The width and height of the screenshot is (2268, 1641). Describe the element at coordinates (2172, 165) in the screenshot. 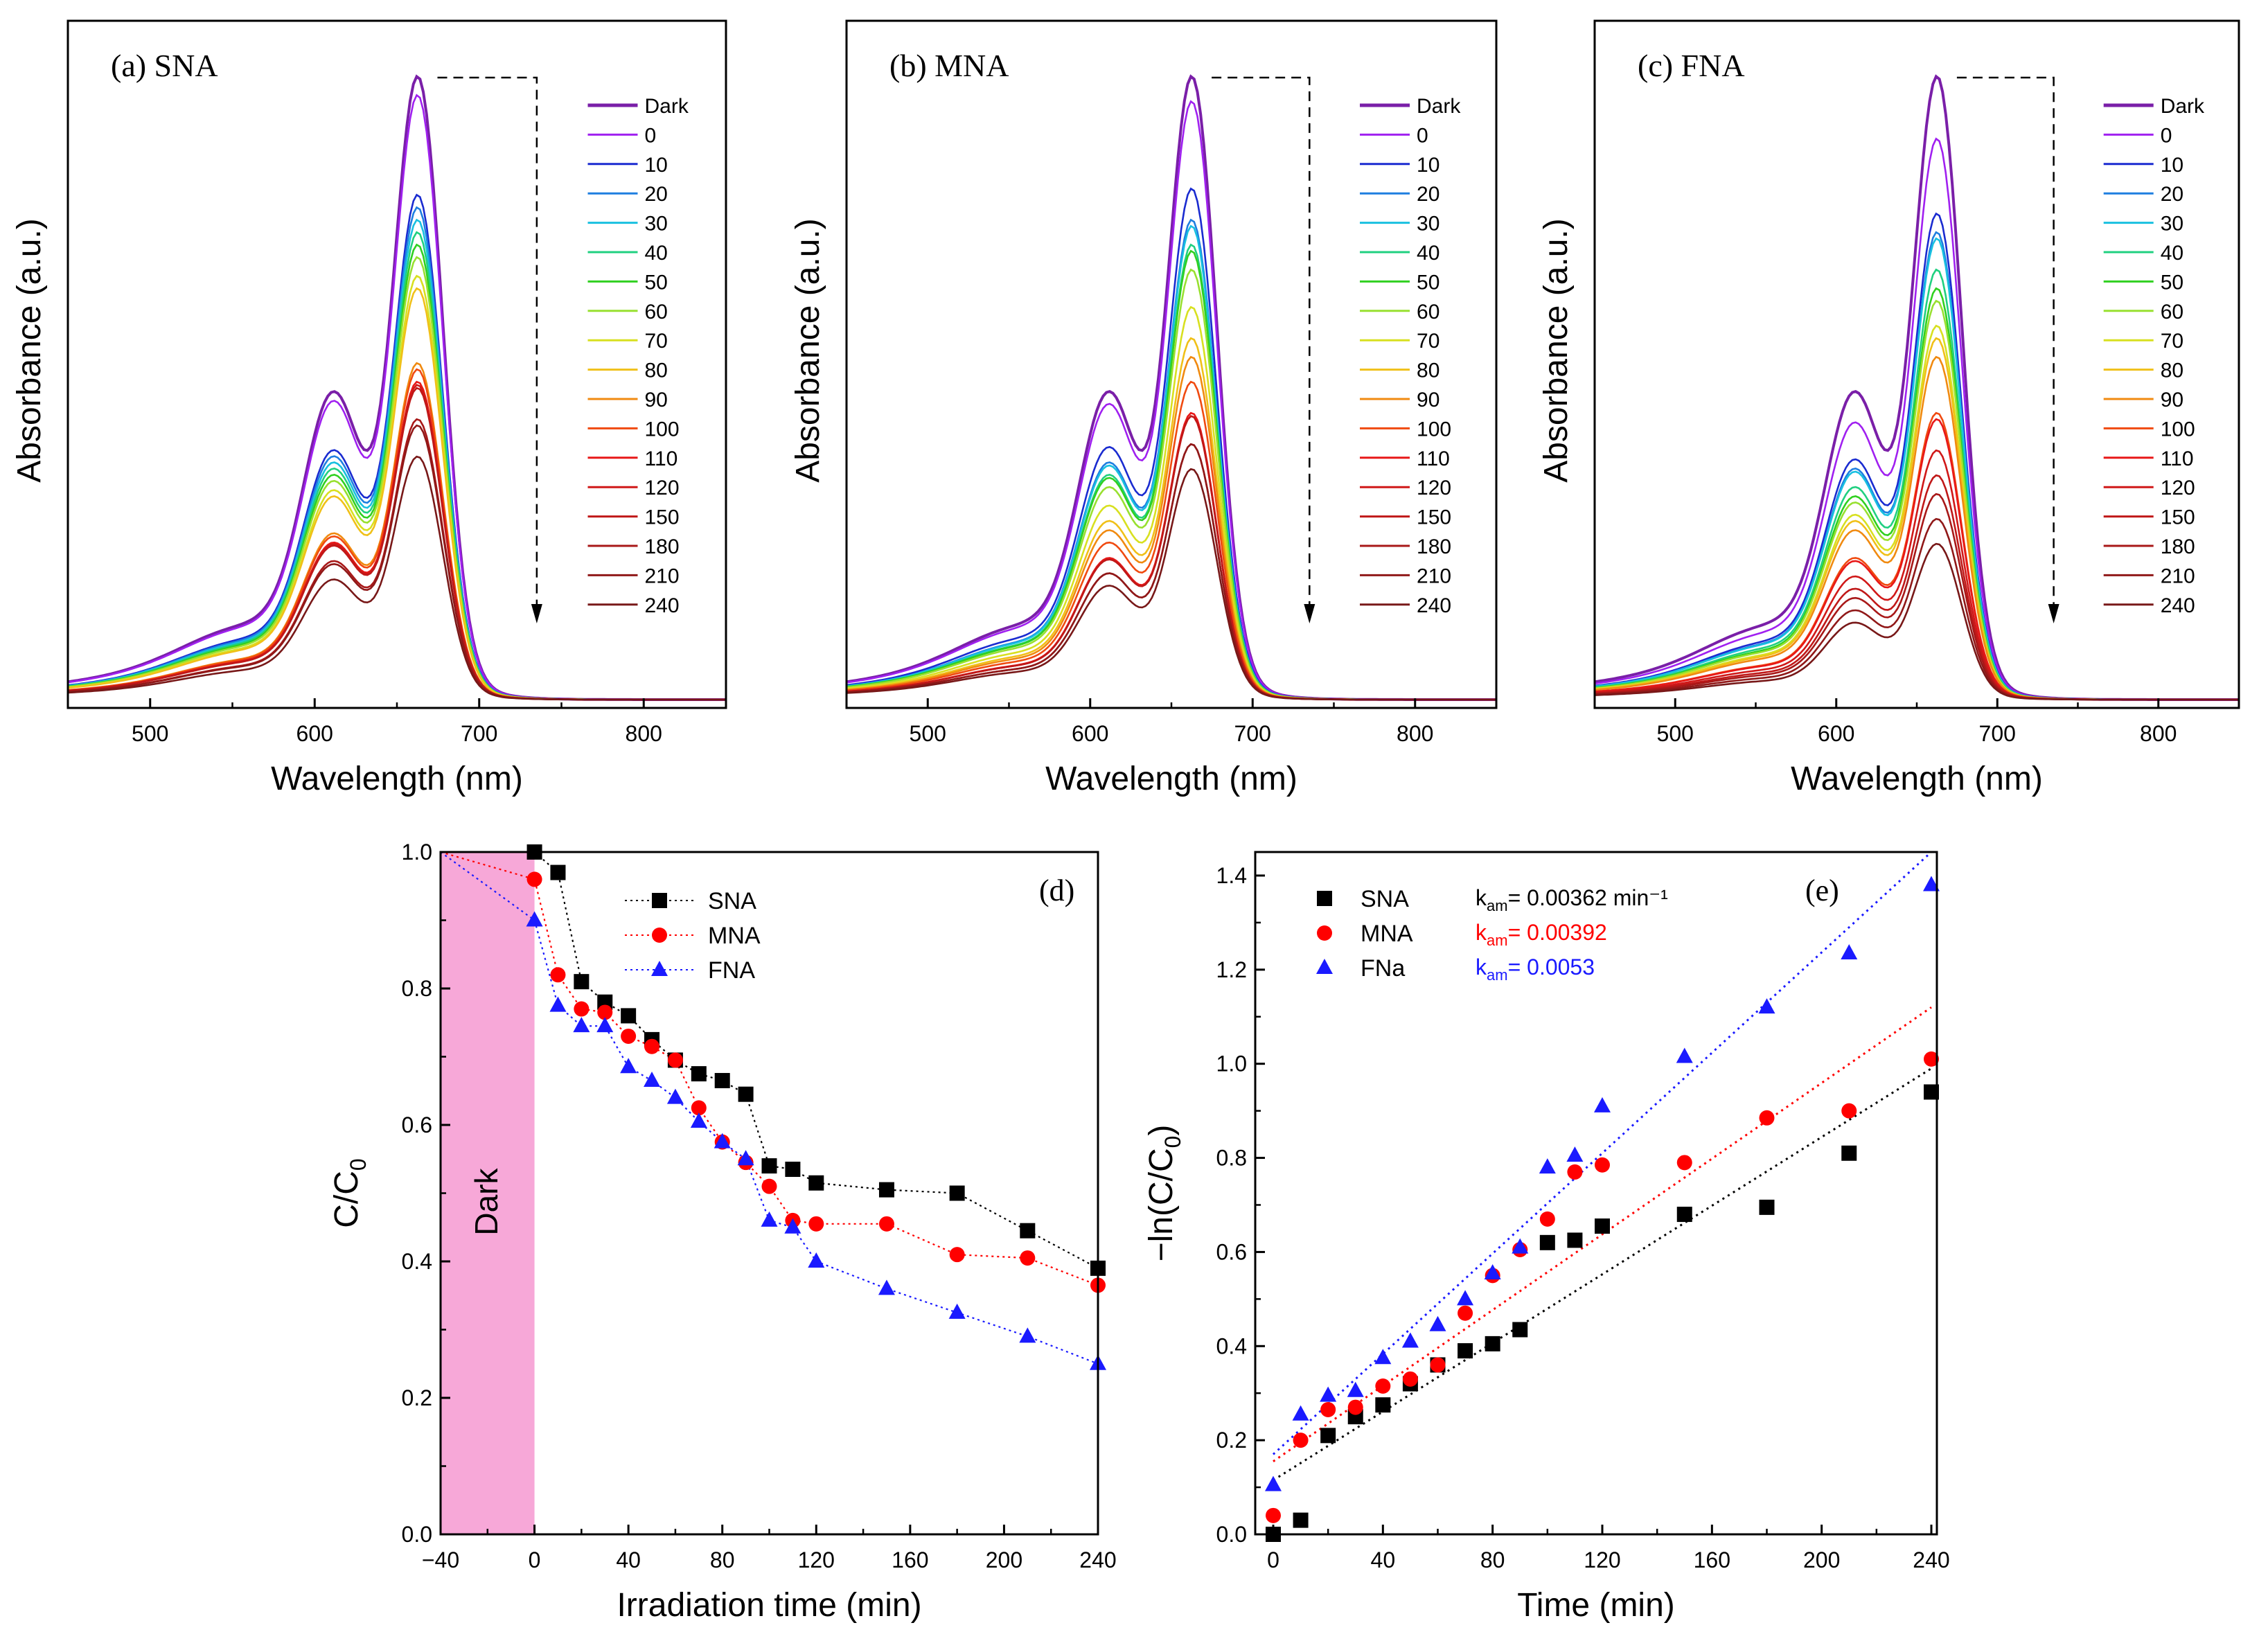

I see `legend-label-10: 10` at that location.